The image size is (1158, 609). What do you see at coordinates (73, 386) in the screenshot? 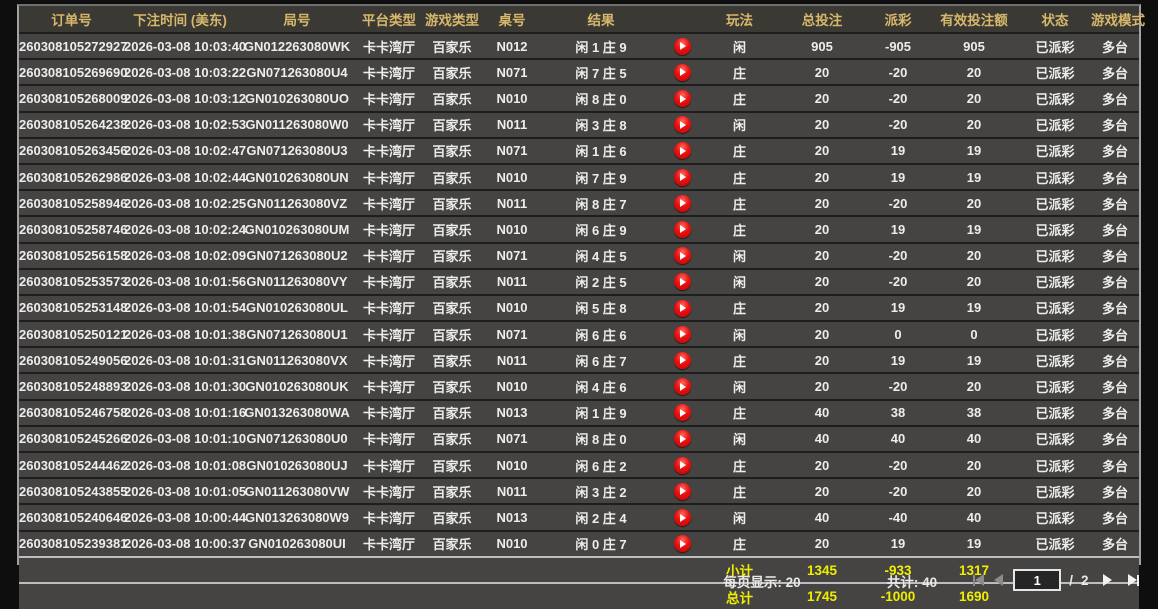
I see `cell-order-id: 260308105248893` at bounding box center [73, 386].